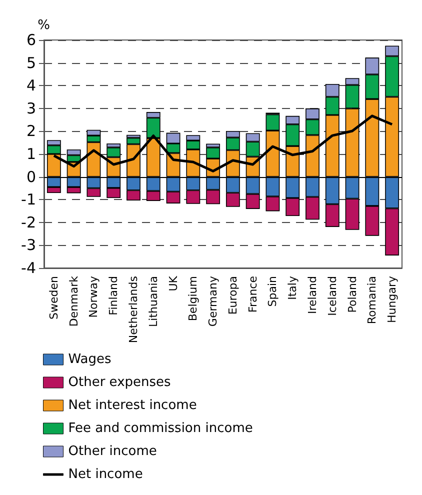 This screenshot has height=495, width=422. What do you see at coordinates (233, 295) in the screenshot?
I see `x-tick-label: Europa` at bounding box center [233, 295].